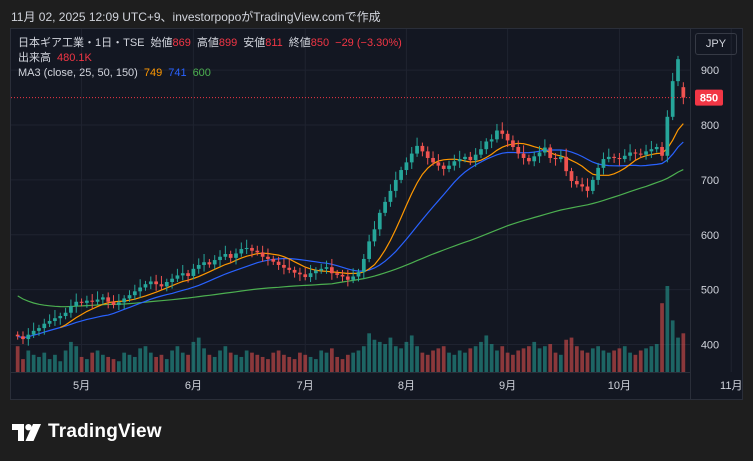 This screenshot has width=753, height=461. What do you see at coordinates (368, 43) in the screenshot?
I see `legend-change: −29 (−3.30%)` at bounding box center [368, 43].